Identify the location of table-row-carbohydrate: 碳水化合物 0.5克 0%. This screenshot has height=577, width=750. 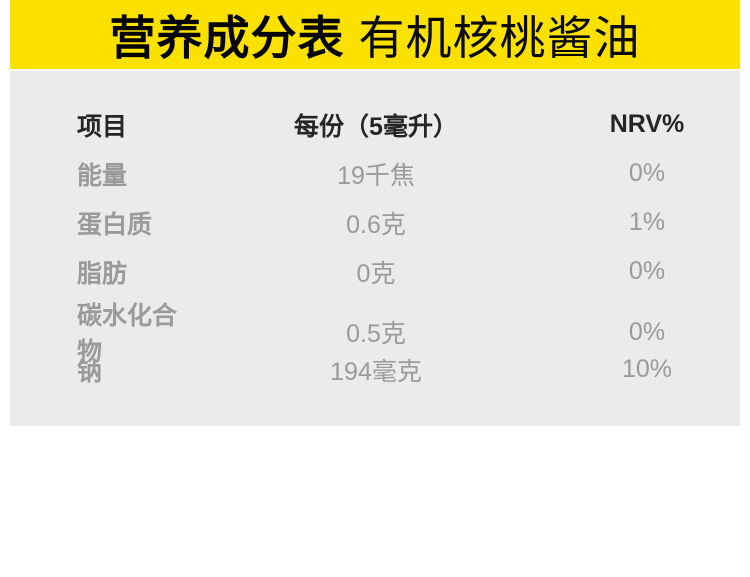
(375, 331).